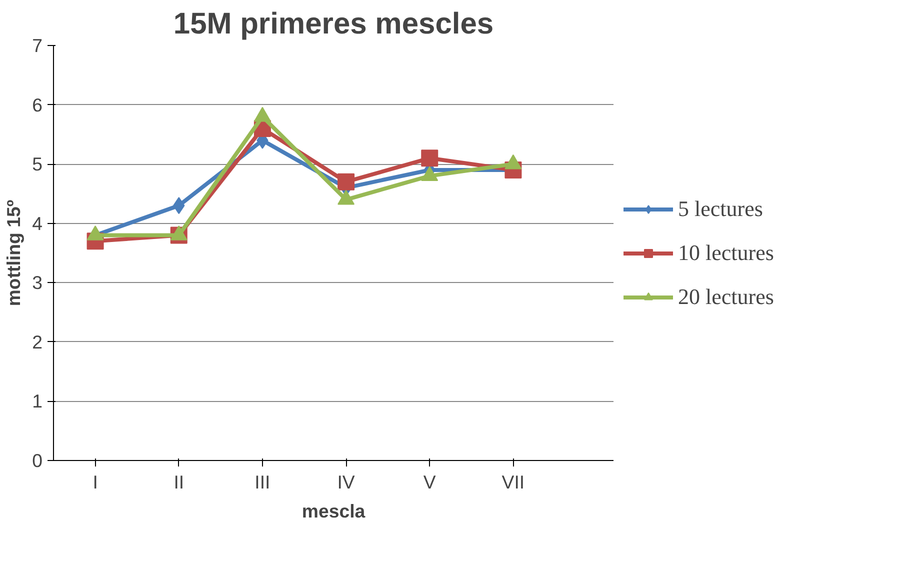  I want to click on x-tick-label: VII, so click(513, 482).